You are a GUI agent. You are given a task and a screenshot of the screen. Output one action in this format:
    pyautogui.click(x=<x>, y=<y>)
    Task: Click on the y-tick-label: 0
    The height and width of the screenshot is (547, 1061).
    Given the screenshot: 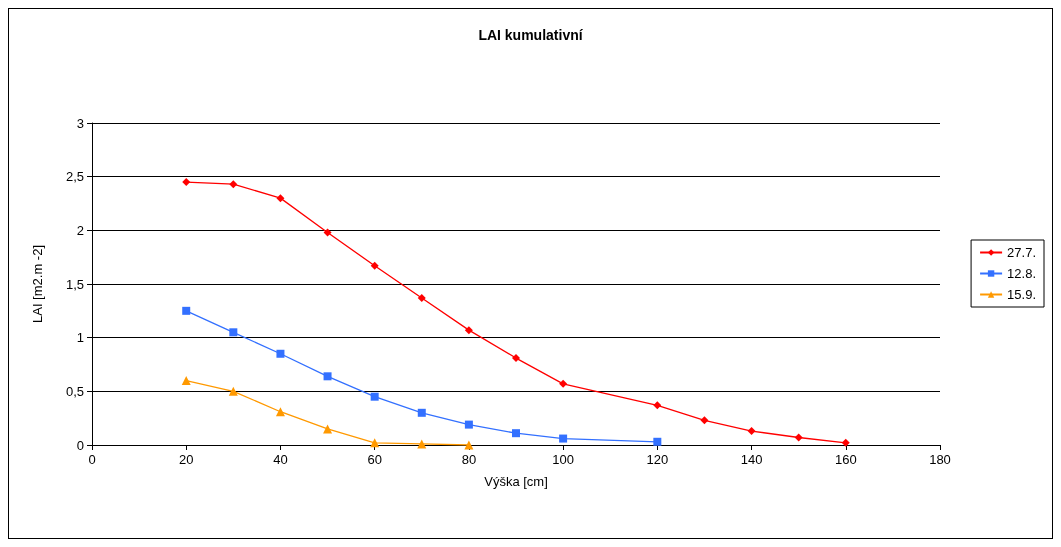 What is the action you would take?
    pyautogui.click(x=80, y=445)
    